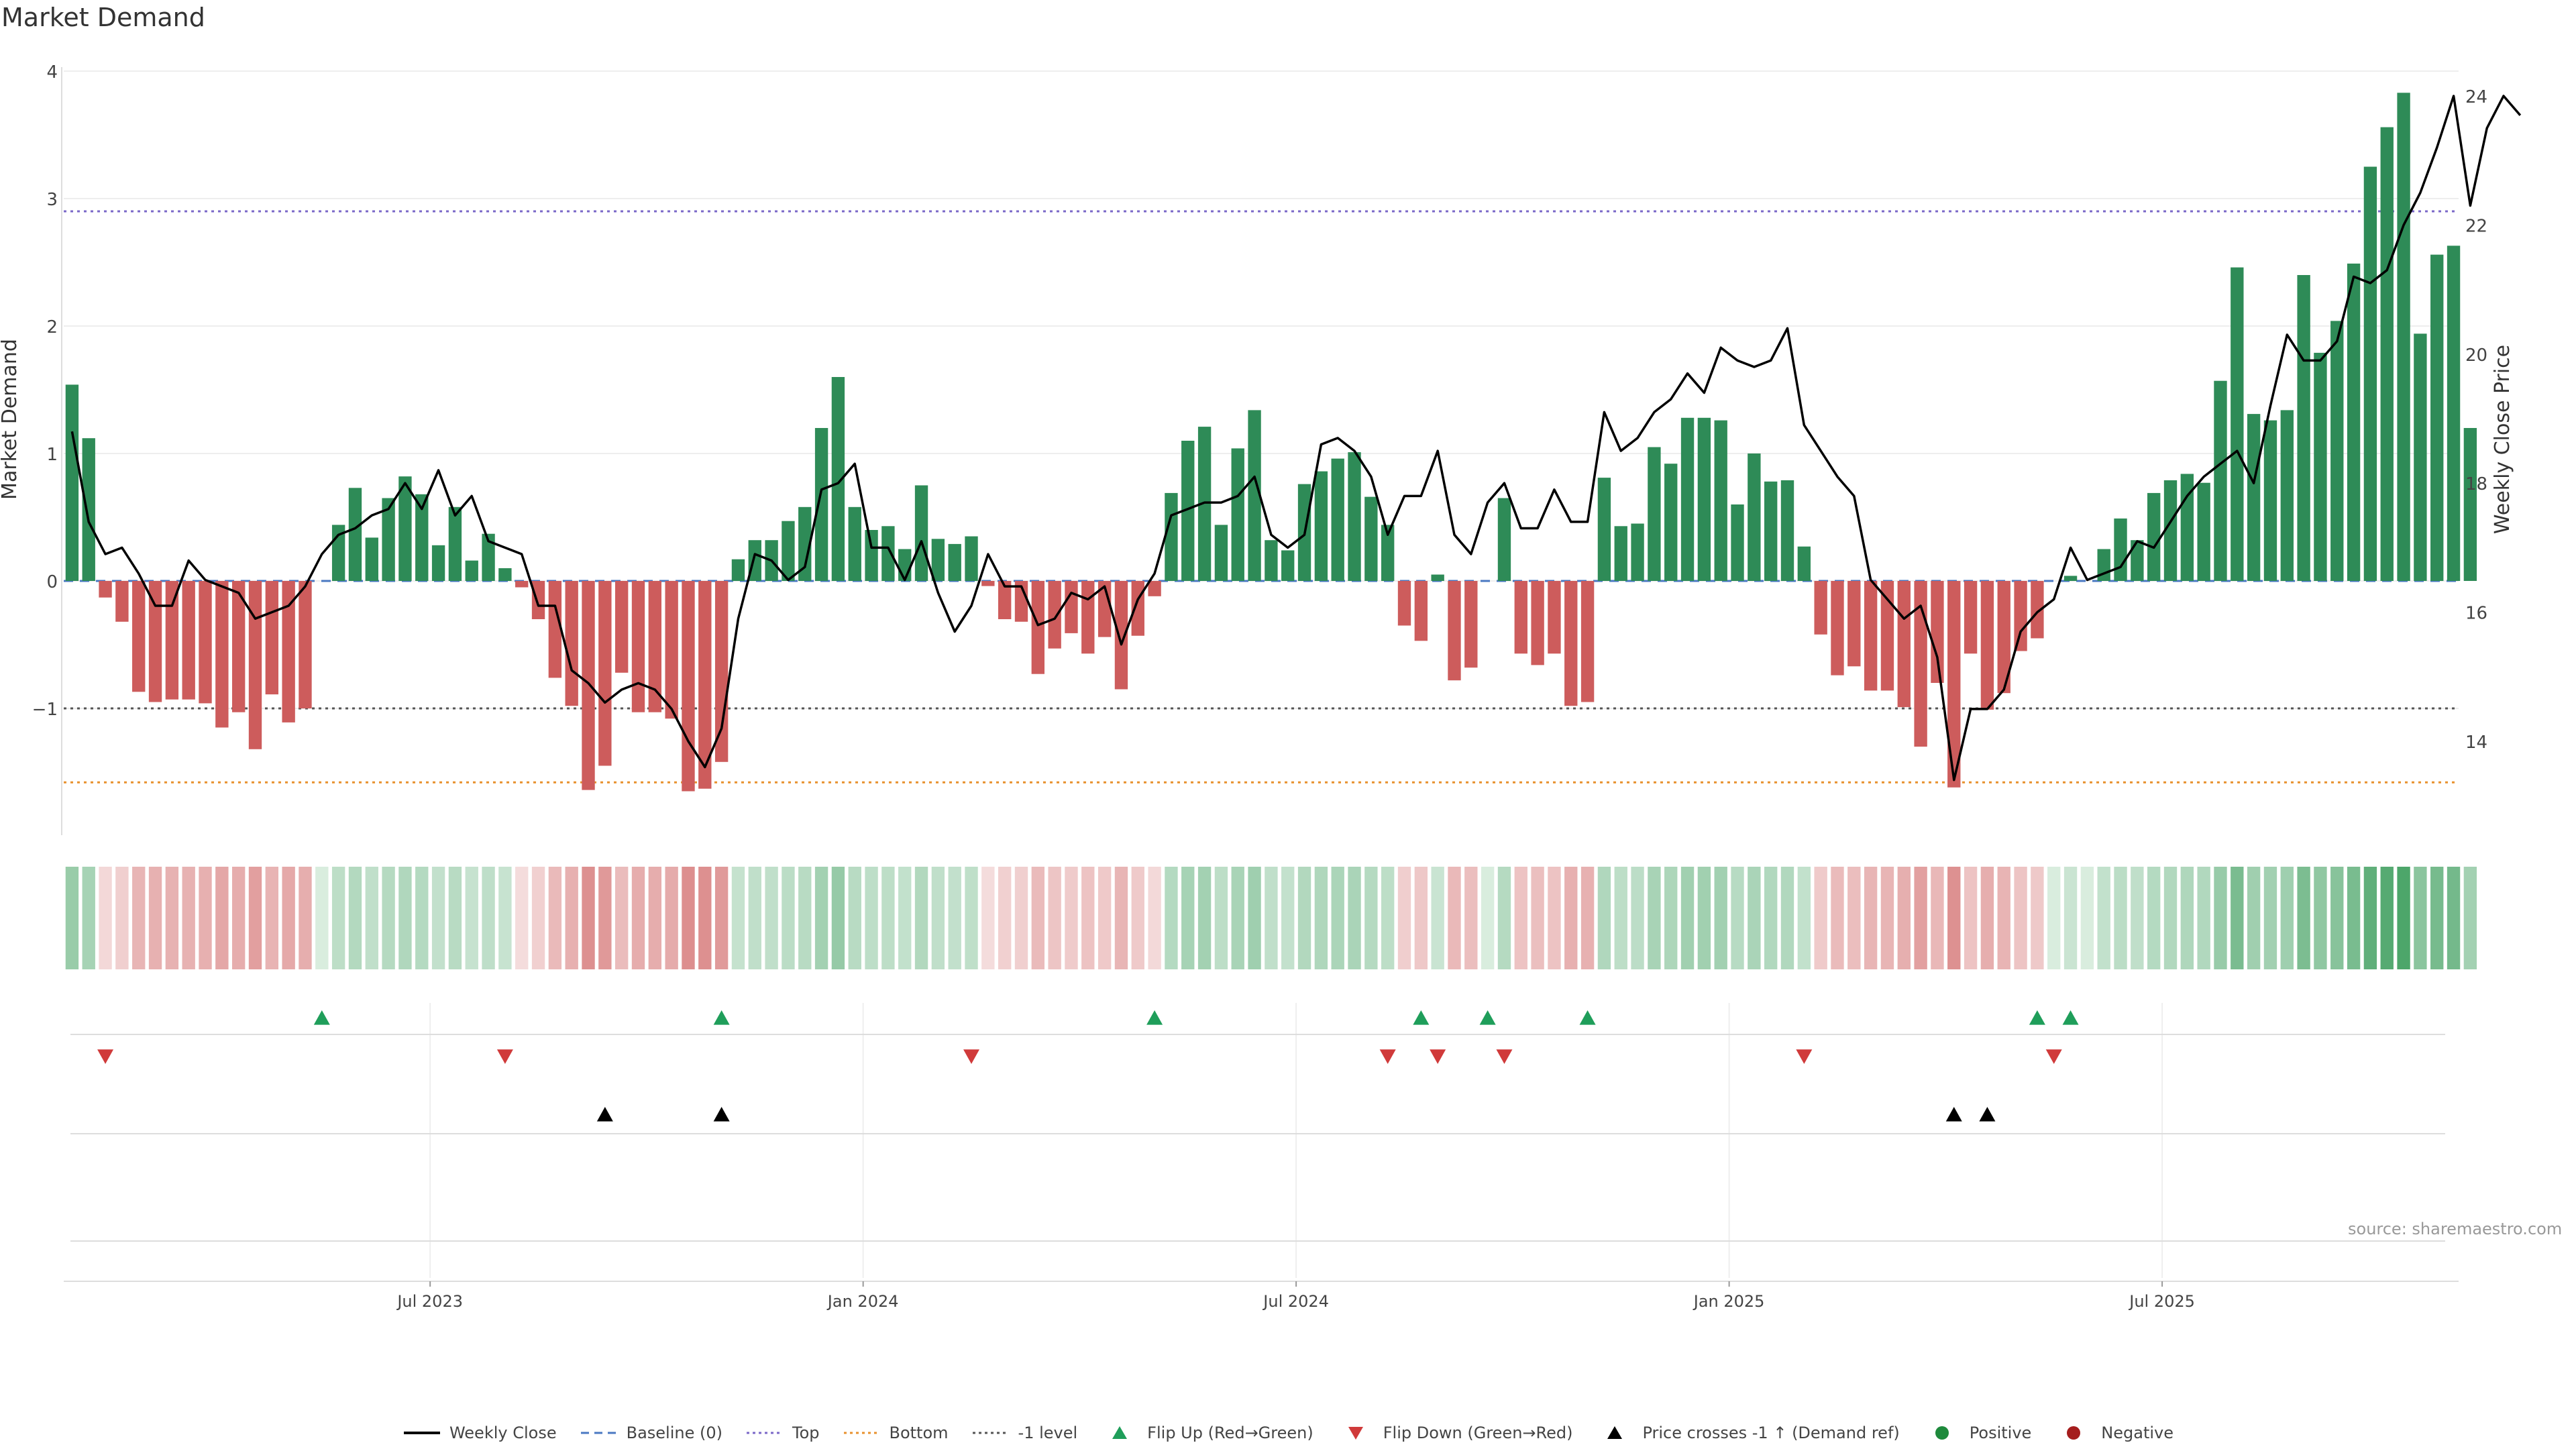 This screenshot has height=1449, width=2576. I want to click on legend-label-weekly-close: Weekly Close, so click(503, 1433).